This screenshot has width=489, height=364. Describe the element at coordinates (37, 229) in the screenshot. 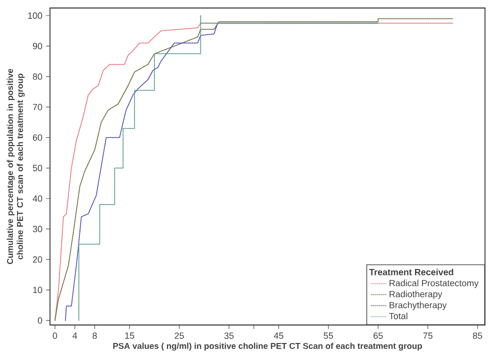

I see `y-tick-label: 30` at that location.